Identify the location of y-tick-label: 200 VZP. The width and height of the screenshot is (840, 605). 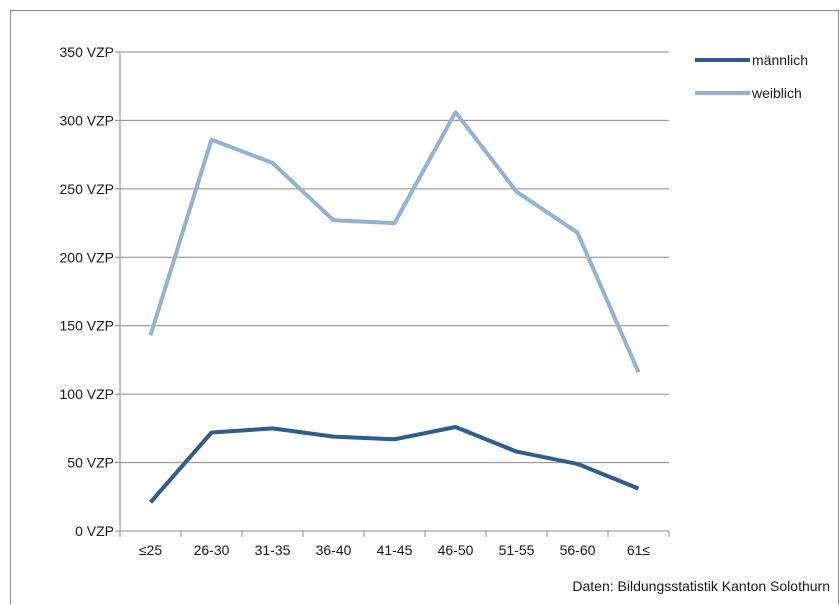
(87, 257).